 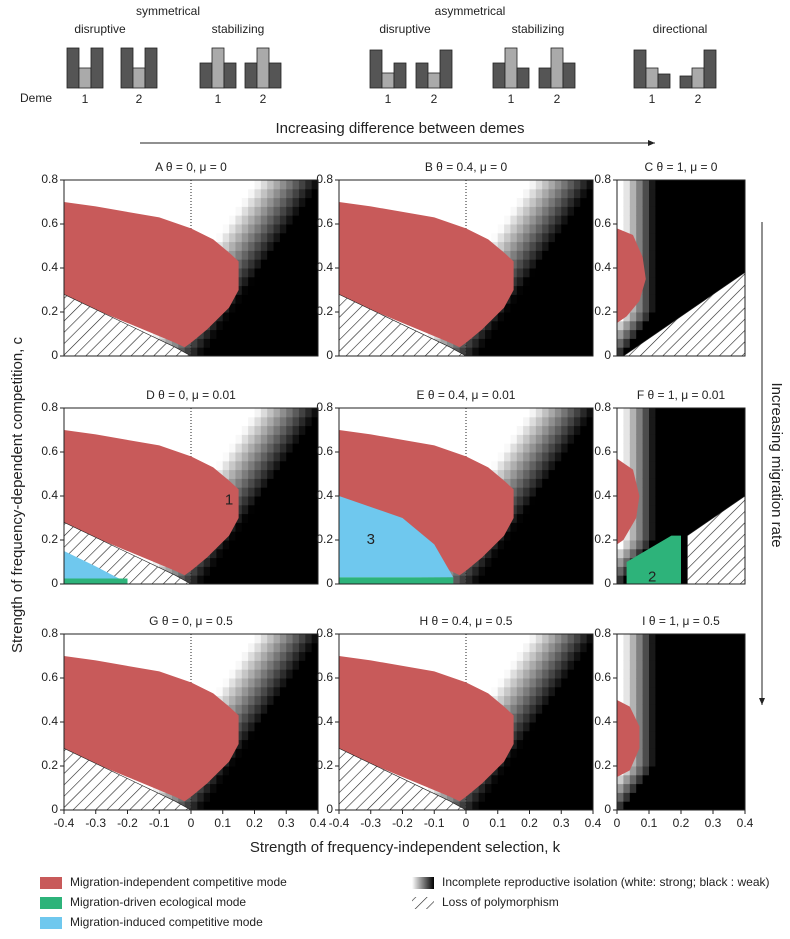 I want to click on blue-region, so click(x=396, y=537).